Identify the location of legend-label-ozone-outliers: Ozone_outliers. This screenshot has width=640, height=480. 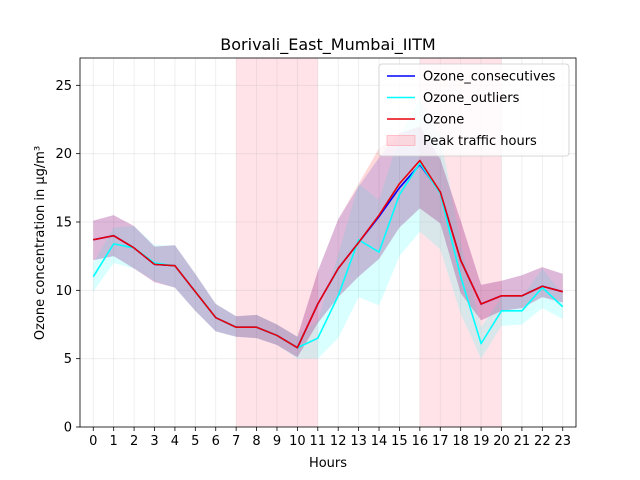
(471, 98).